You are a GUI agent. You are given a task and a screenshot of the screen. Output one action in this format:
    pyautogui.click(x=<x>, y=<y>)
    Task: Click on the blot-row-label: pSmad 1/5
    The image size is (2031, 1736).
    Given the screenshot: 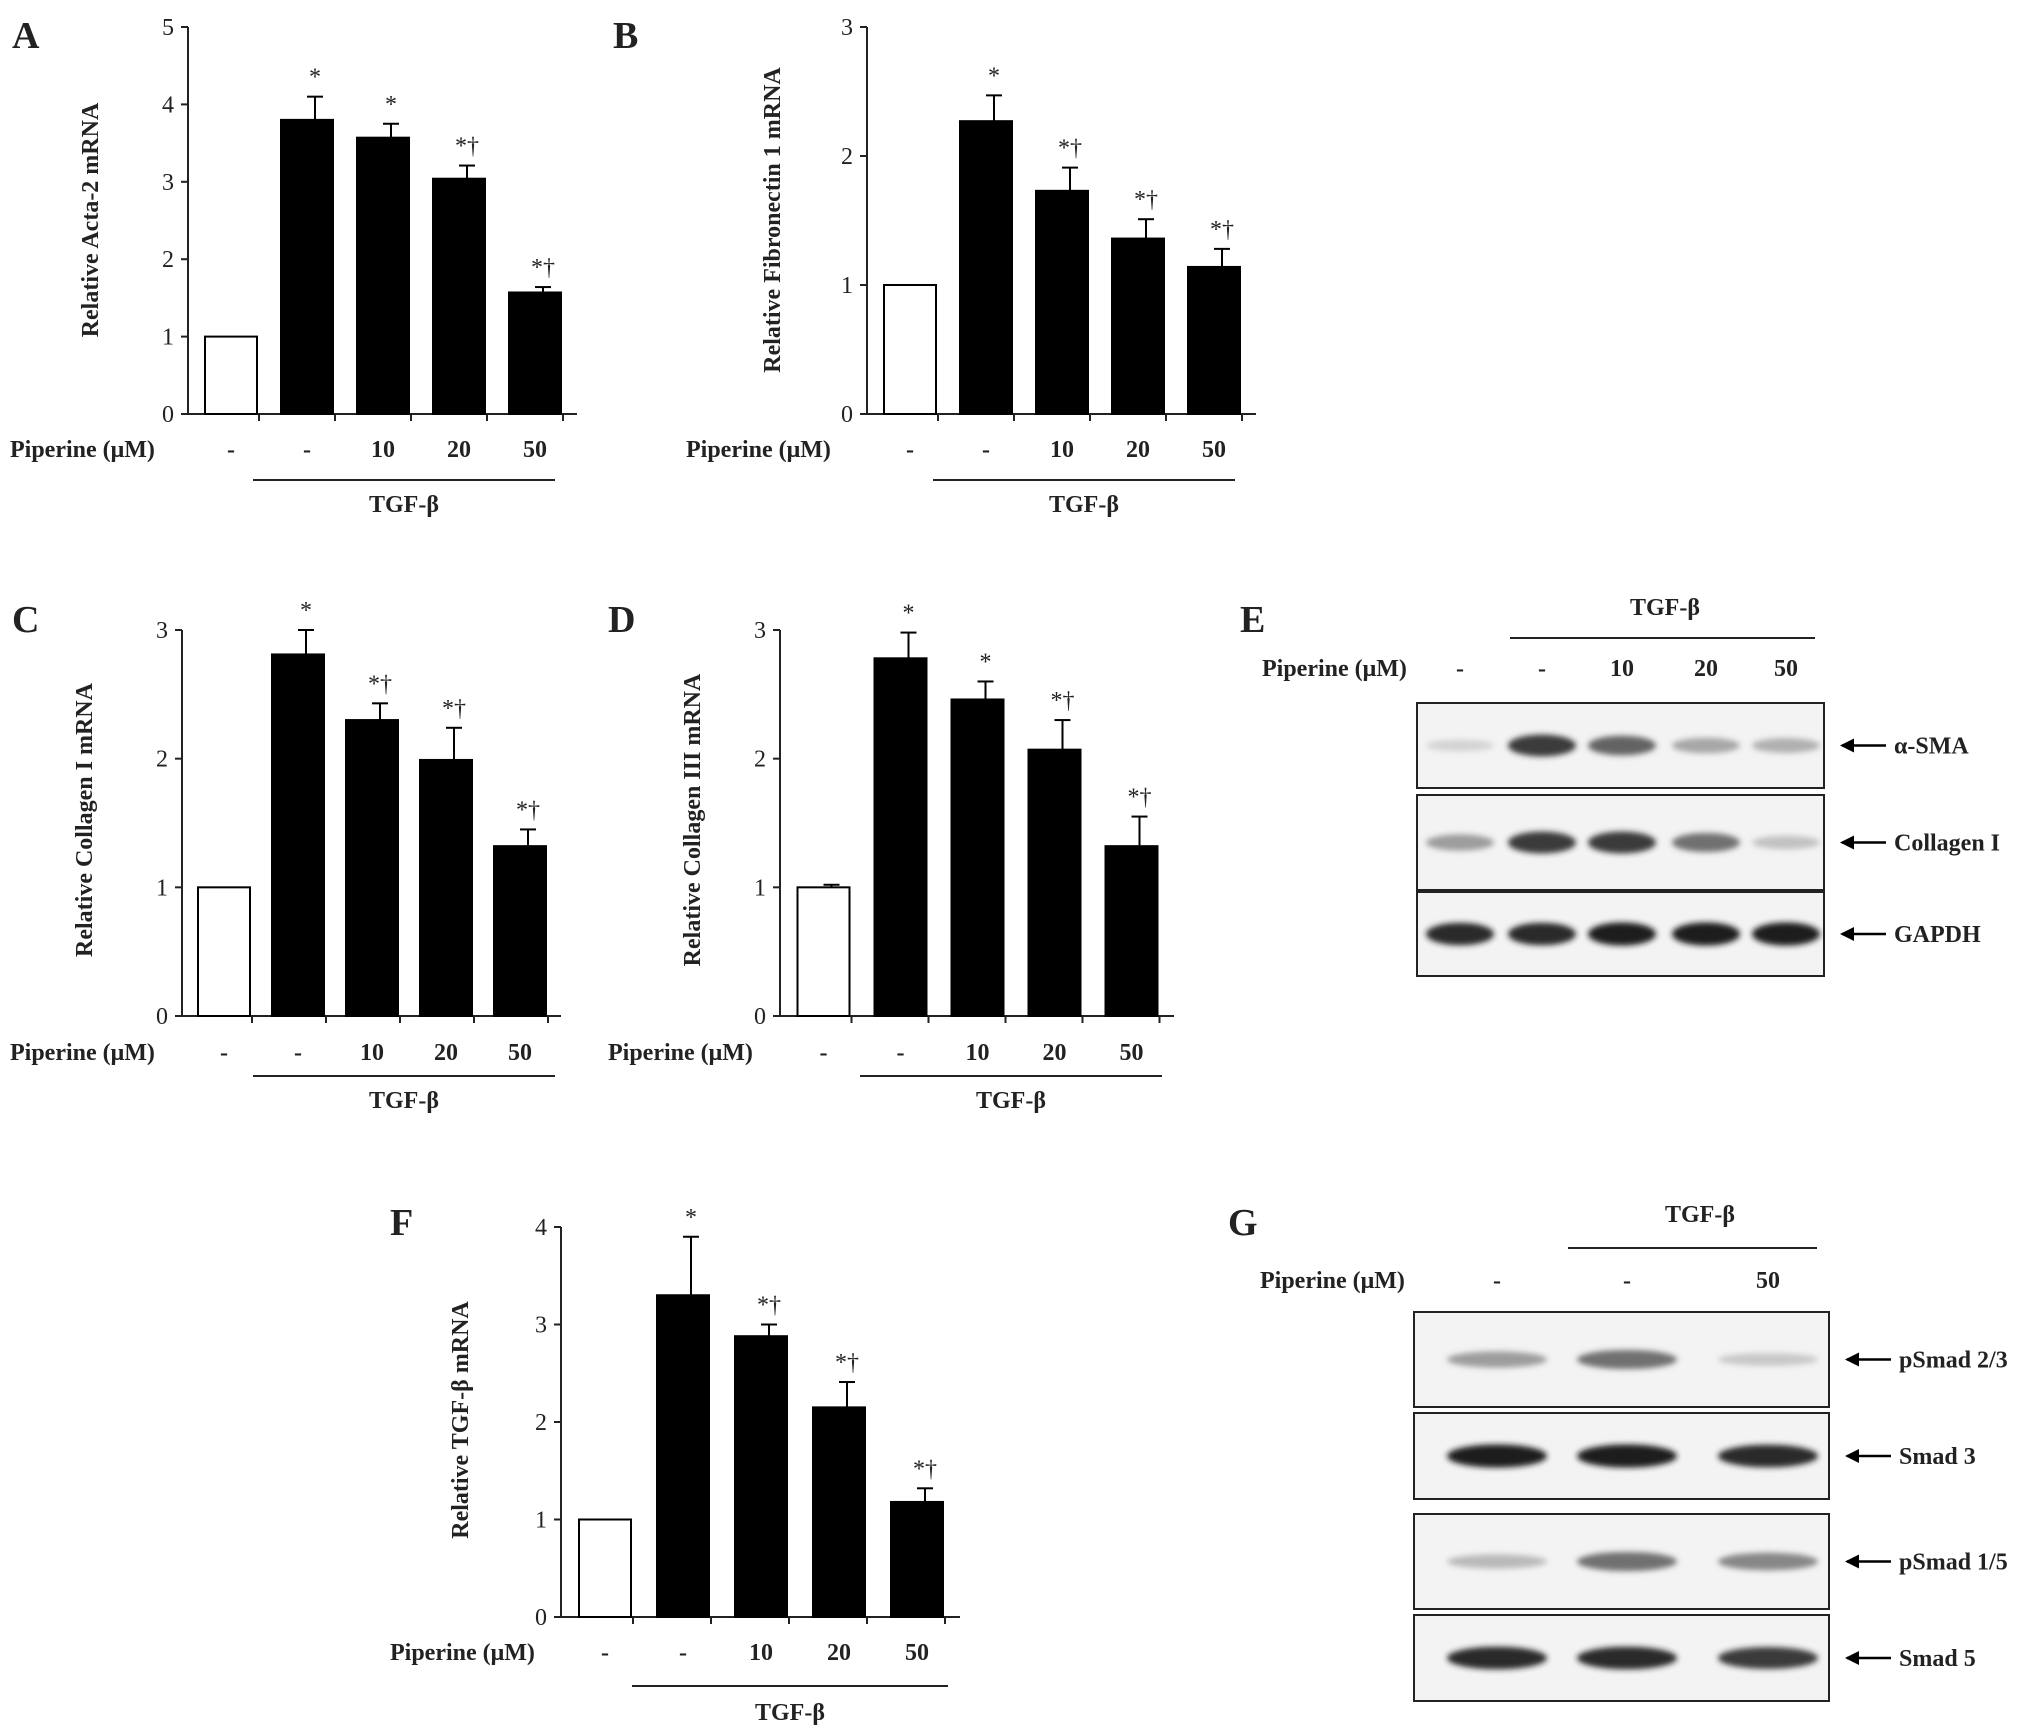 What is the action you would take?
    pyautogui.click(x=1953, y=1563)
    